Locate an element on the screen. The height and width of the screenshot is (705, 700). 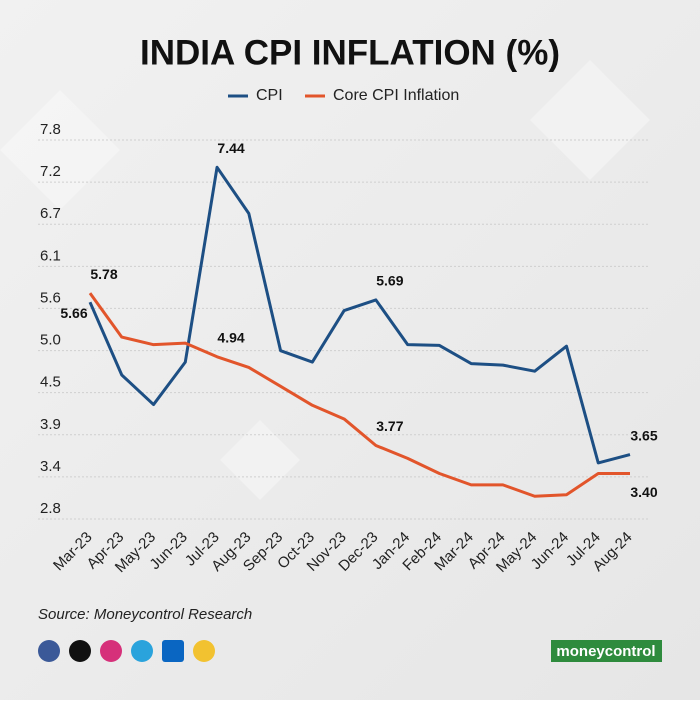
data-label: 5.78 is located at coordinates (103, 274).